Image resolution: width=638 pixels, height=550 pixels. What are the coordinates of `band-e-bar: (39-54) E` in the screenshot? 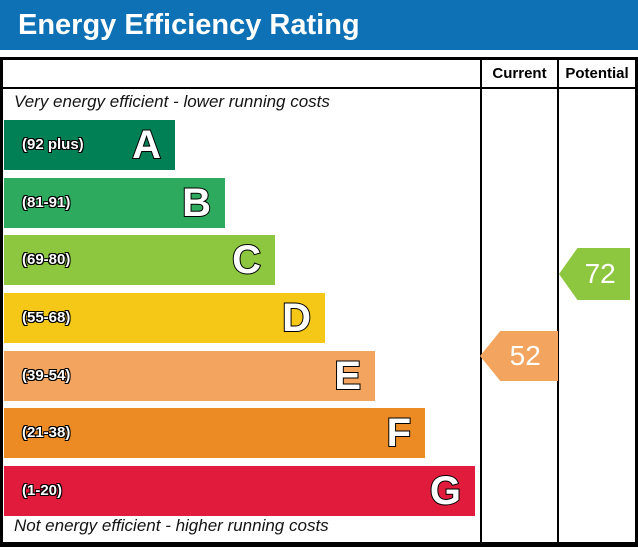 It's located at (189, 376).